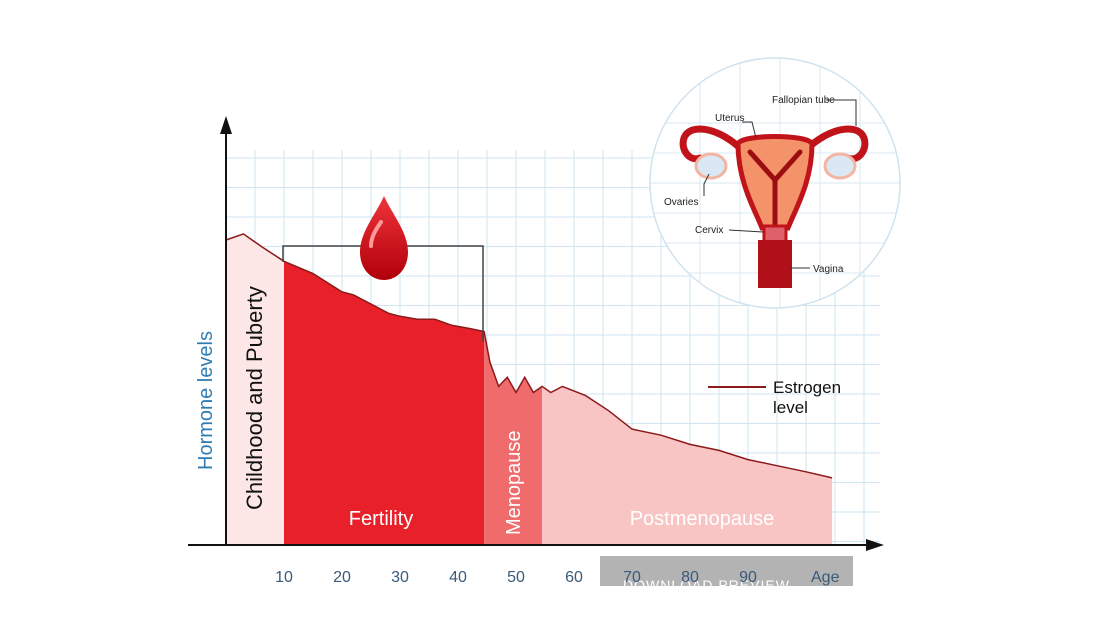 The image size is (1100, 619). Describe the element at coordinates (807, 387) in the screenshot. I see `legend-label-line1: Estrogen` at that location.